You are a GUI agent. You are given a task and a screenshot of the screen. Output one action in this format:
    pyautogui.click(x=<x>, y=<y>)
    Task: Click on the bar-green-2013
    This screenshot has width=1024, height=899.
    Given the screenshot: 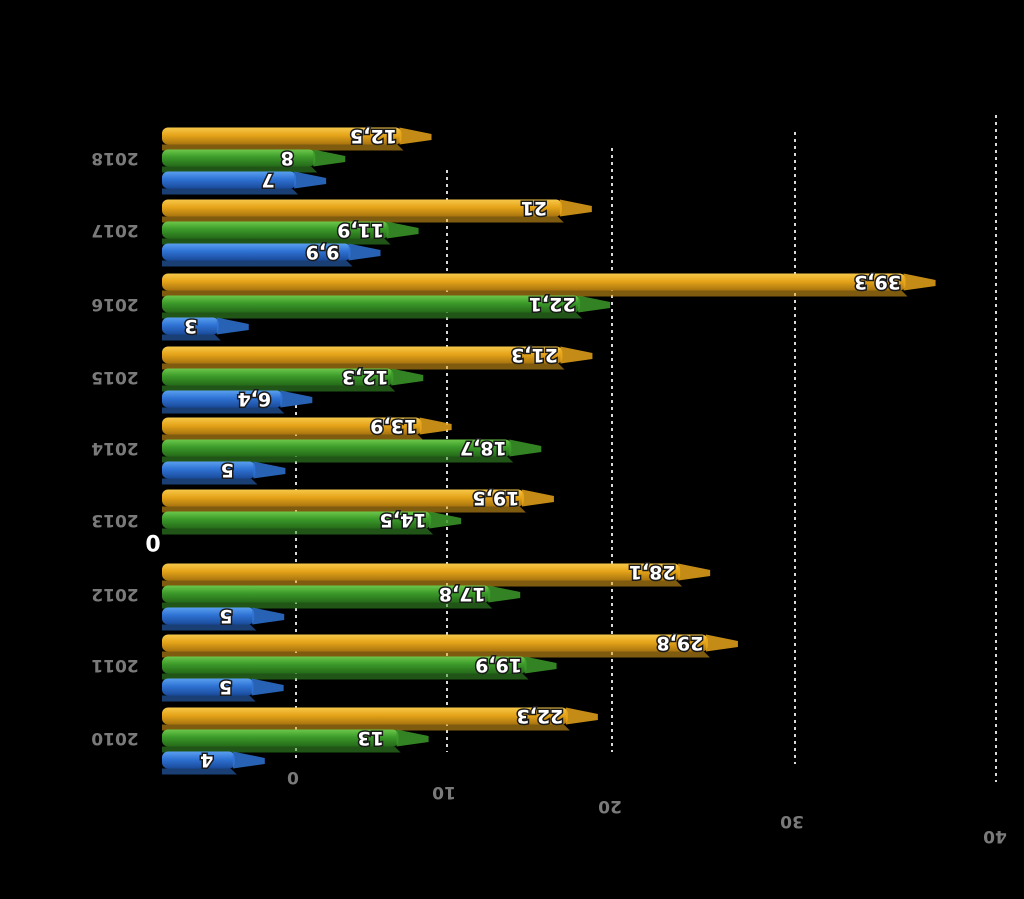 What is the action you would take?
    pyautogui.click(x=312, y=523)
    